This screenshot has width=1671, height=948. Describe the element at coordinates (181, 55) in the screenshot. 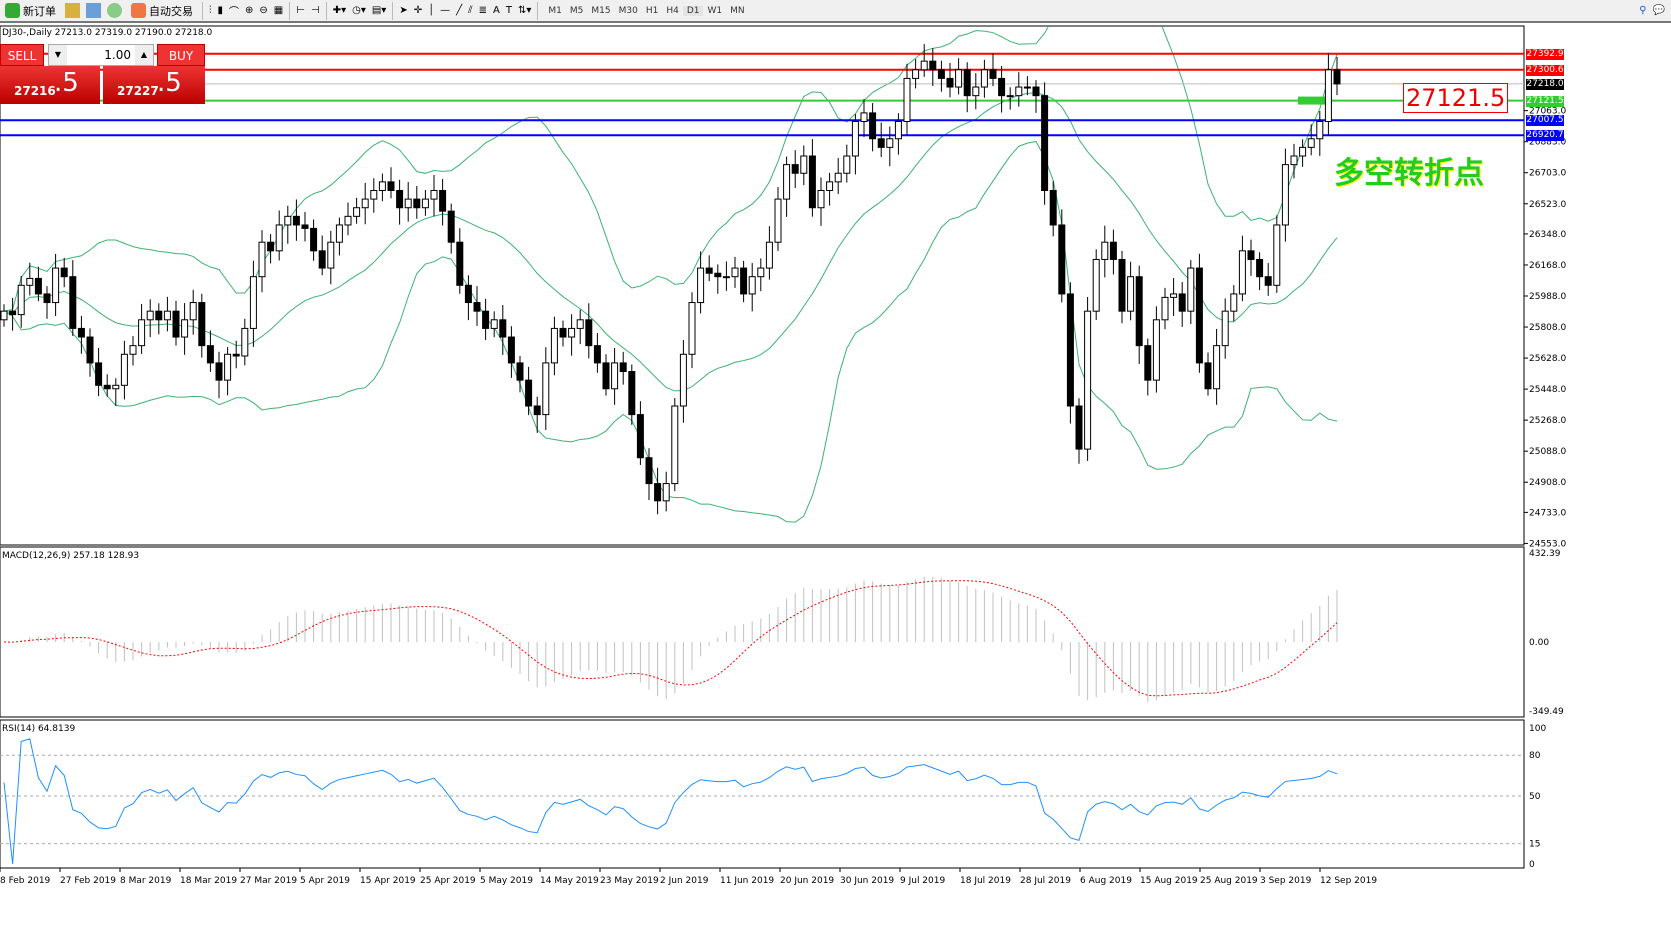

I see `buy-button: BUY` at that location.